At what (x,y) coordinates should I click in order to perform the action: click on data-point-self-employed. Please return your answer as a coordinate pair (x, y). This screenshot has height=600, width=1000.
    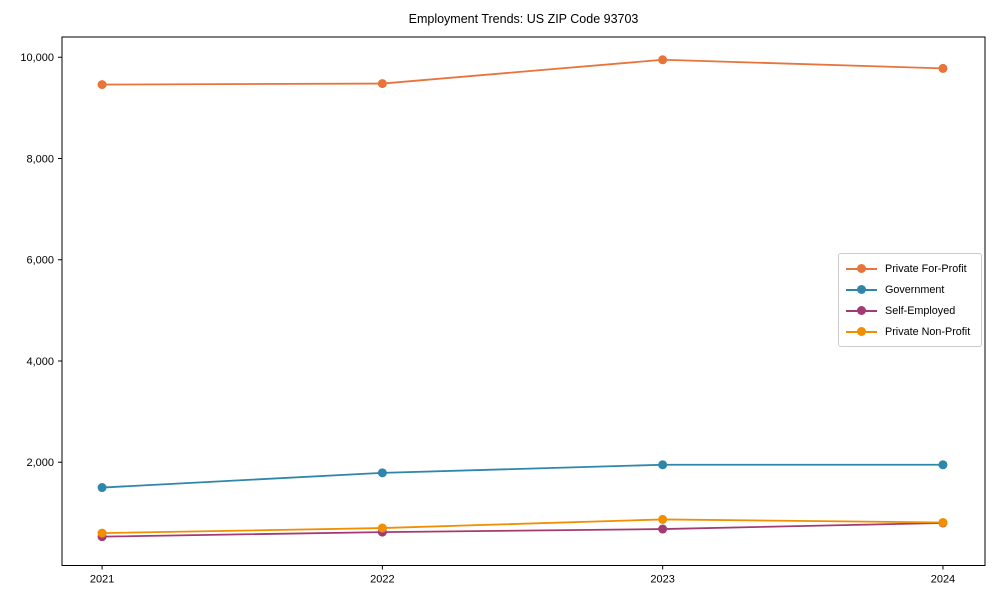
    Looking at the image, I should click on (663, 529).